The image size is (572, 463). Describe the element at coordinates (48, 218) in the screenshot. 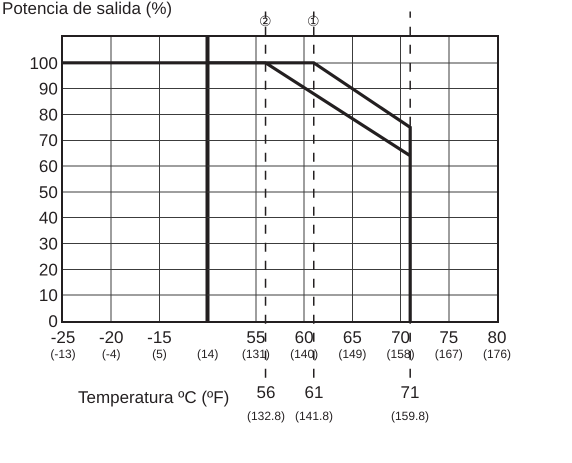

I see `y-tick-label: 40` at that location.